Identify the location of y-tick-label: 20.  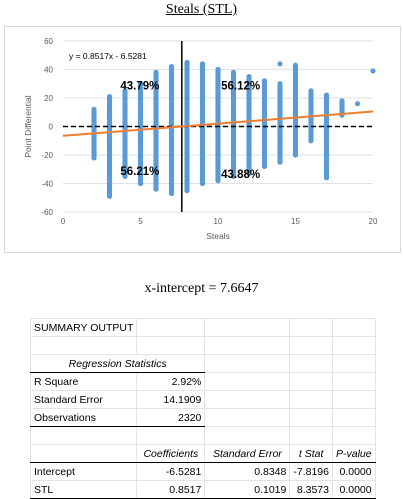
(48, 98).